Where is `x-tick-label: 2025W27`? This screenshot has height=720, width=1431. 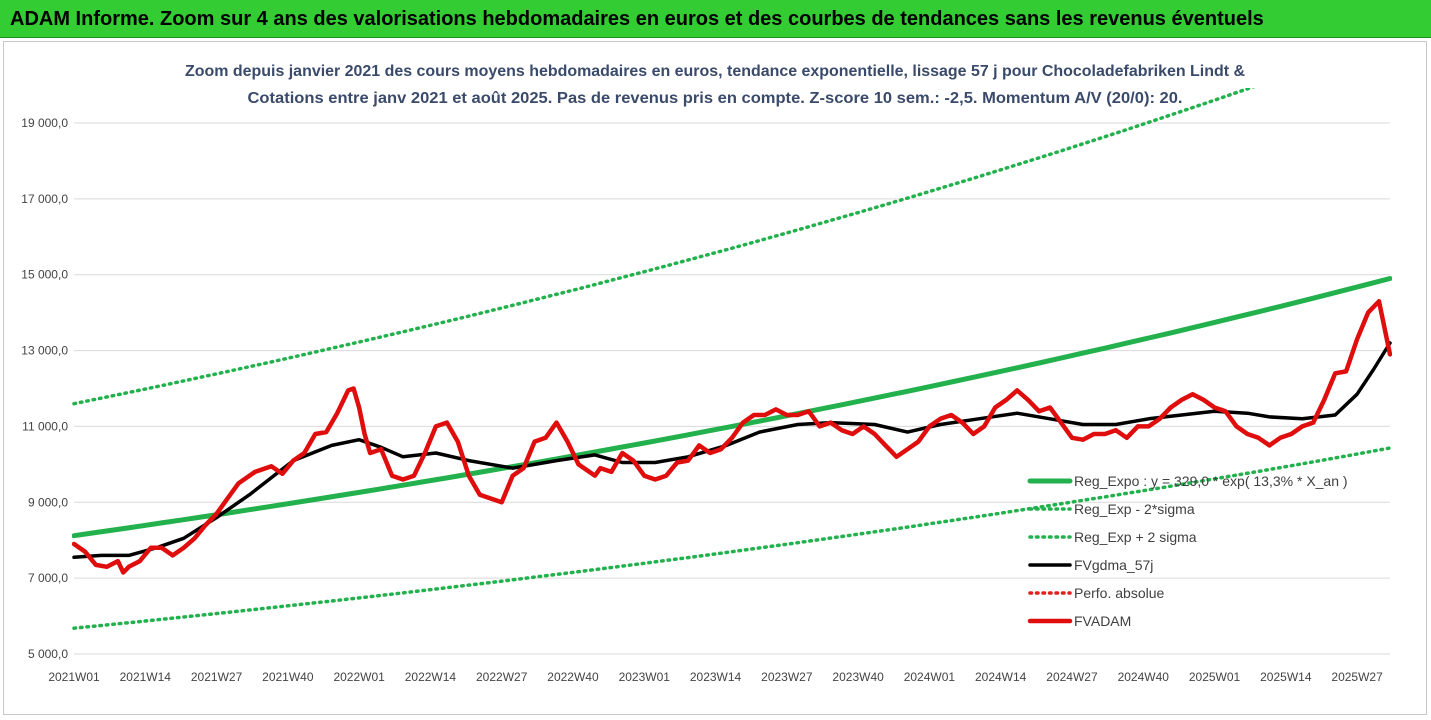 x-tick-label: 2025W27 is located at coordinates (1357, 677).